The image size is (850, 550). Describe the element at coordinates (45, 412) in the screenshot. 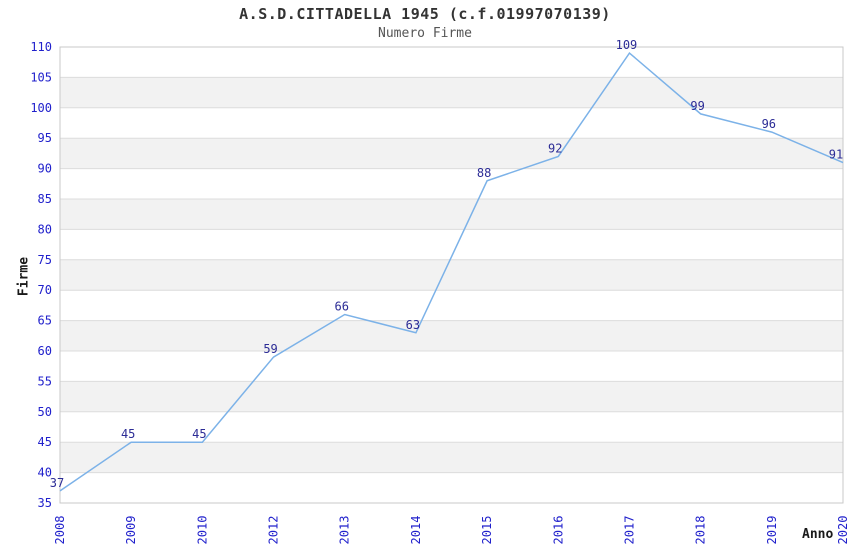

I see `y-tick-label: 50` at that location.